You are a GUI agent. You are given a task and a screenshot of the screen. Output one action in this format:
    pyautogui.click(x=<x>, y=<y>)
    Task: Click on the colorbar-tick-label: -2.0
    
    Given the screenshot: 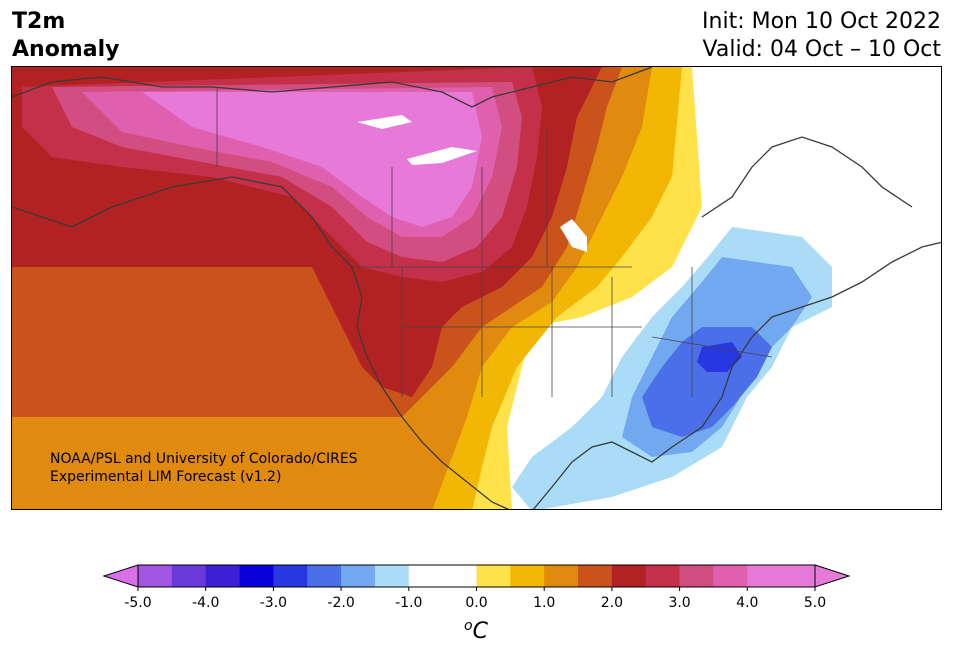 What is the action you would take?
    pyautogui.click(x=340, y=603)
    